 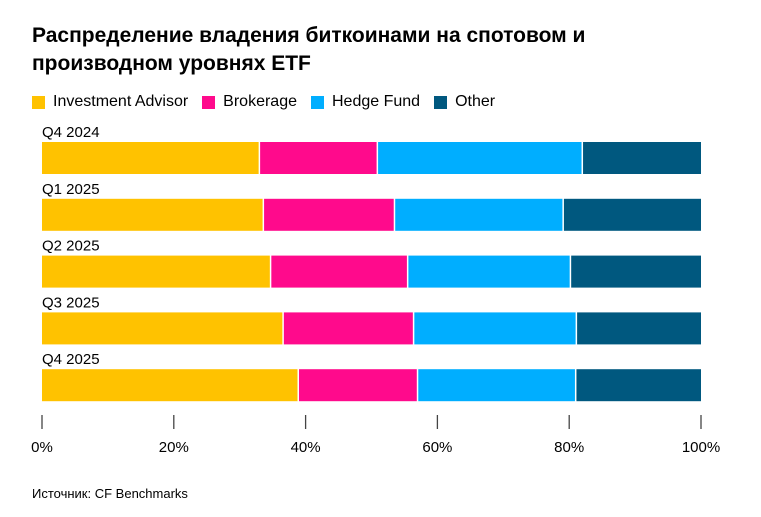 What do you see at coordinates (71, 302) in the screenshot?
I see `category-label: Q3 2025` at bounding box center [71, 302].